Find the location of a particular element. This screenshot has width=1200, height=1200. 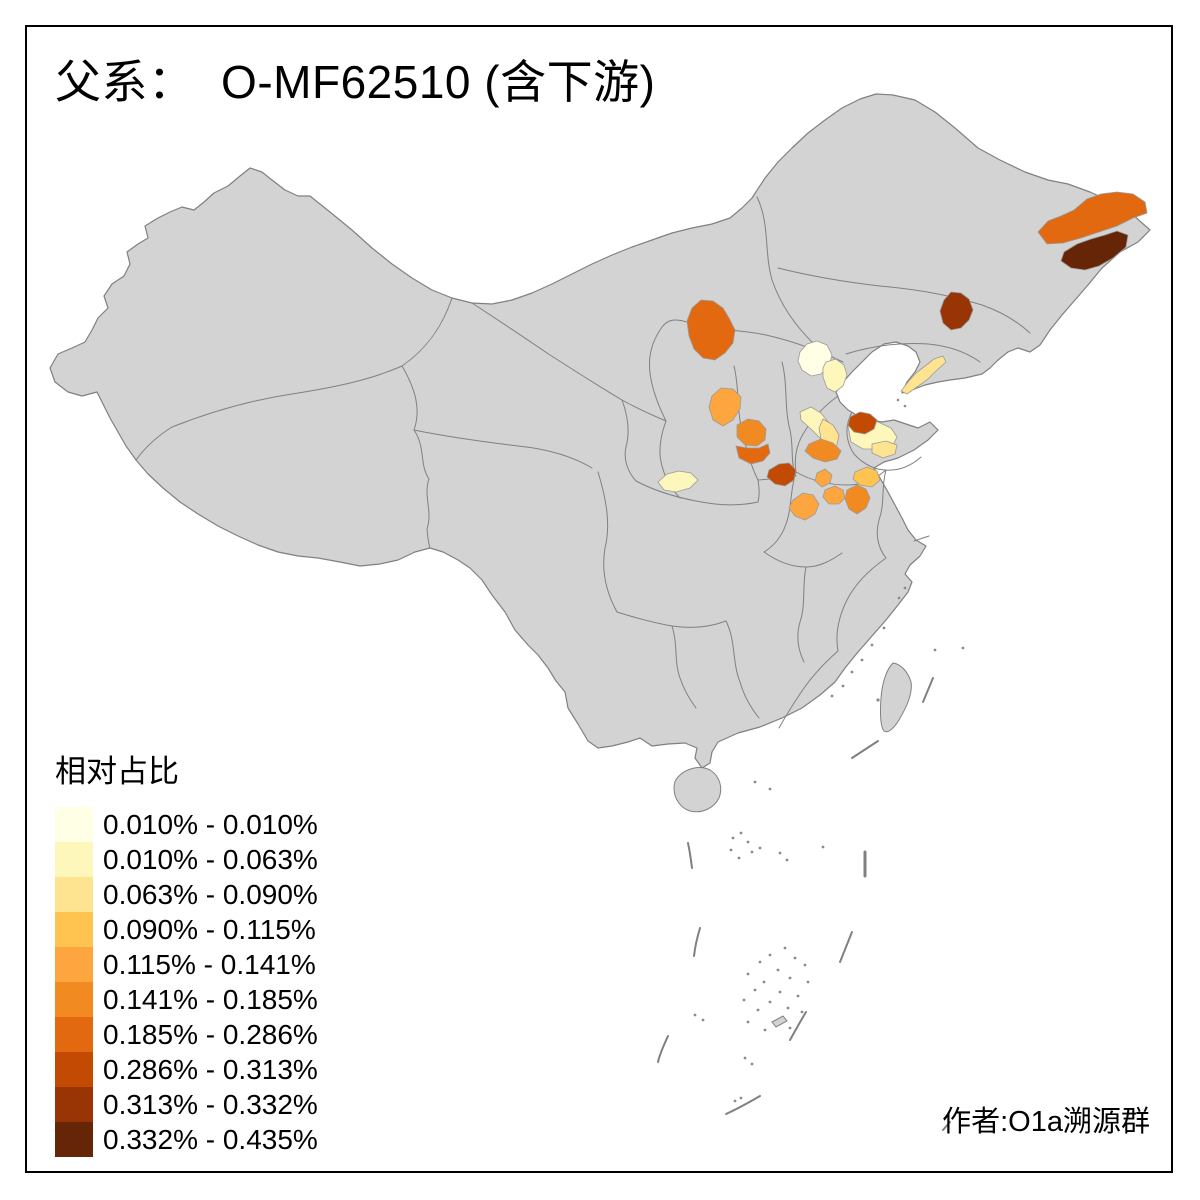

legend-row: 0.185% - 0.286% is located at coordinates (186, 1034).